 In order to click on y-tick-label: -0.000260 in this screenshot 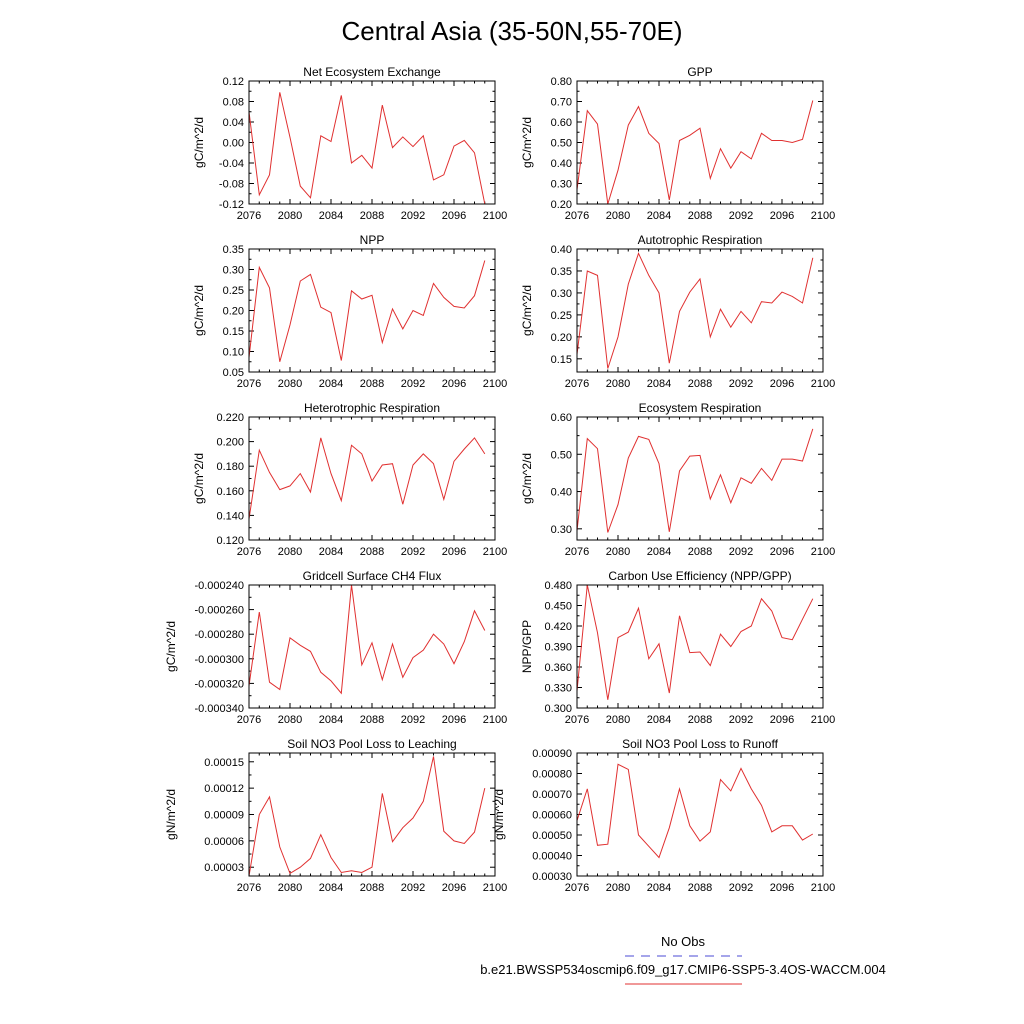, I will do `click(219, 611)`.